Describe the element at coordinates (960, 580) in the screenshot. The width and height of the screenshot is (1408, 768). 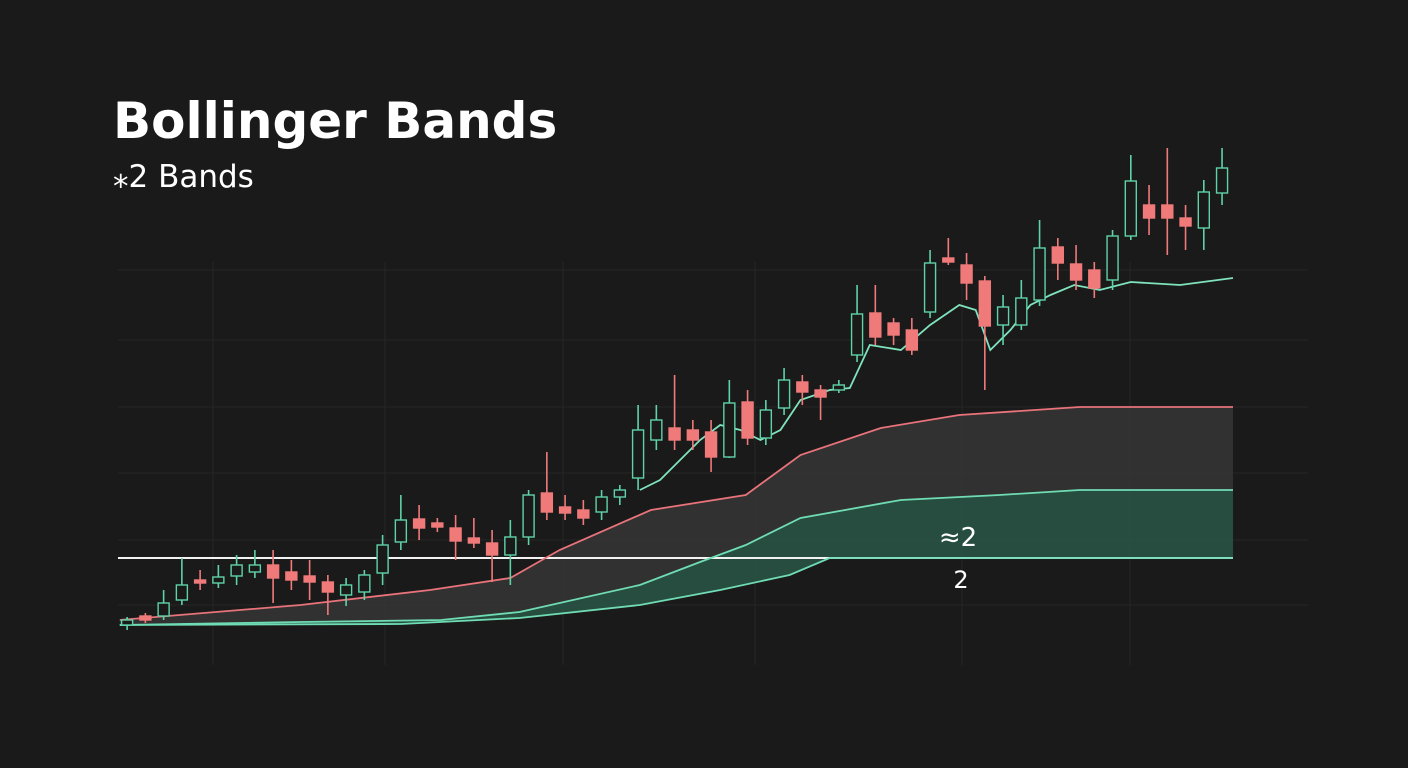
I see `reference-label: 2` at that location.